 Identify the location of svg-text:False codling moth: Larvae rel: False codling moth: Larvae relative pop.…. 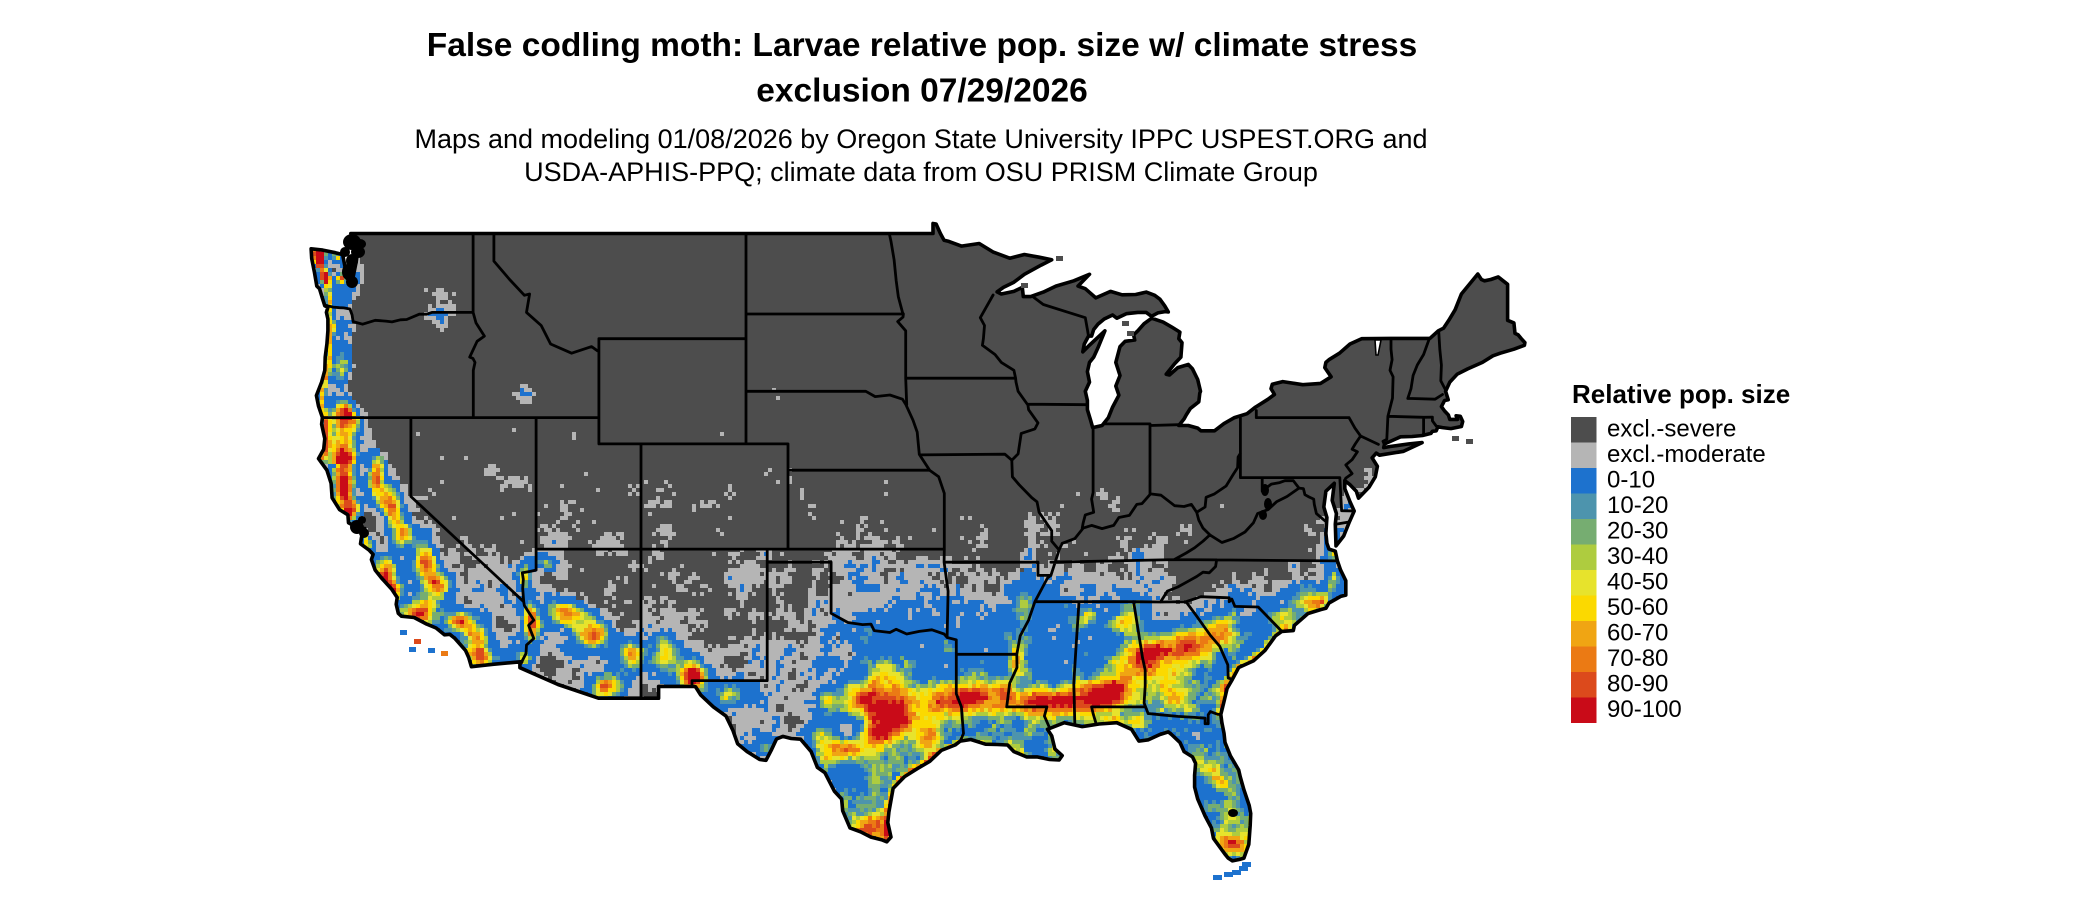
(922, 45).